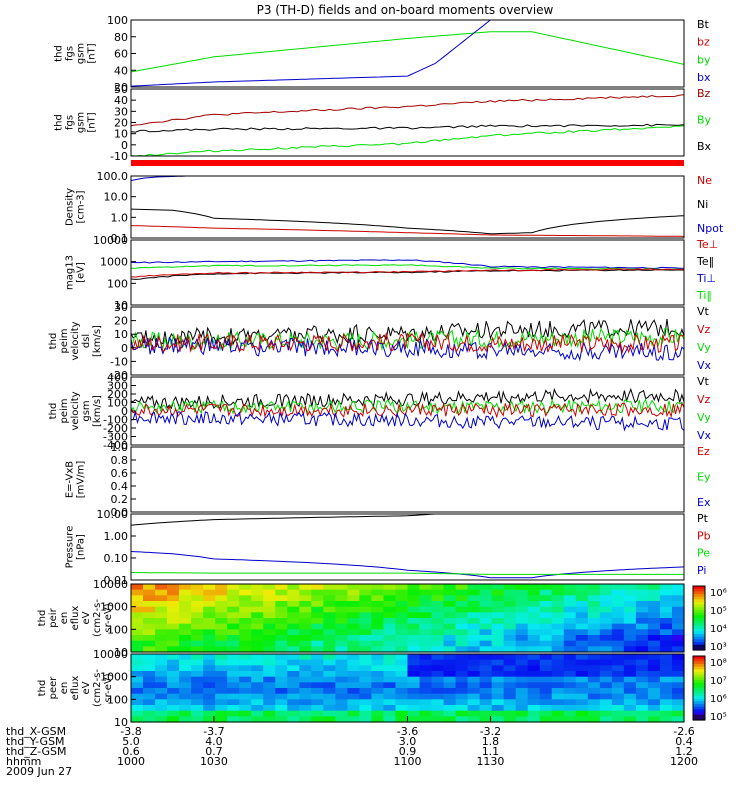 Image resolution: width=750 pixels, height=804 pixels. What do you see at coordinates (699, 598) in the screenshot?
I see `colorbar-segment` at bounding box center [699, 598].